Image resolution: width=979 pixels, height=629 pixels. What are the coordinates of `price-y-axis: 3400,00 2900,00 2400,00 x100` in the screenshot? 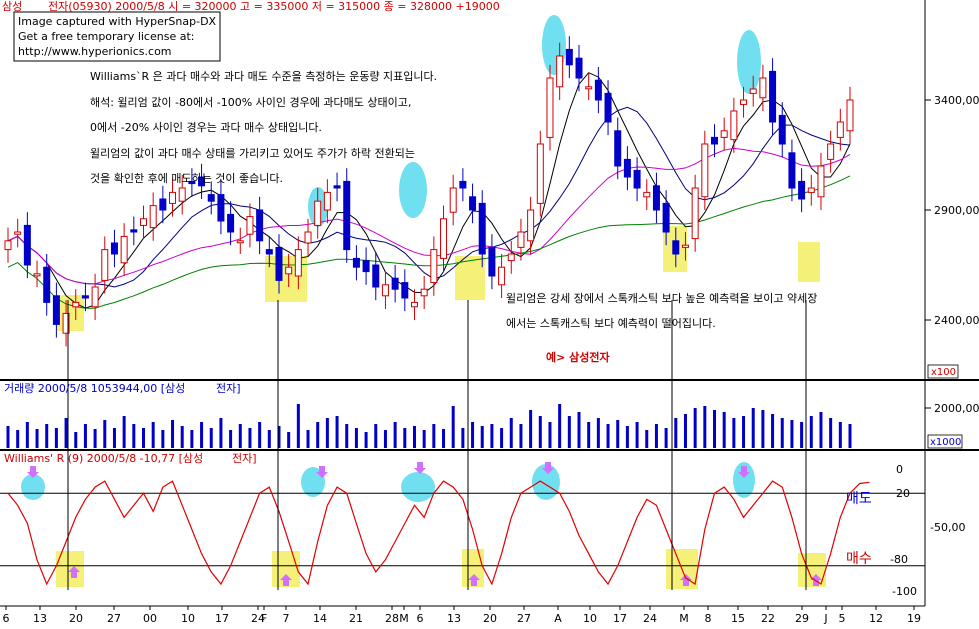 It's located at (952, 236).